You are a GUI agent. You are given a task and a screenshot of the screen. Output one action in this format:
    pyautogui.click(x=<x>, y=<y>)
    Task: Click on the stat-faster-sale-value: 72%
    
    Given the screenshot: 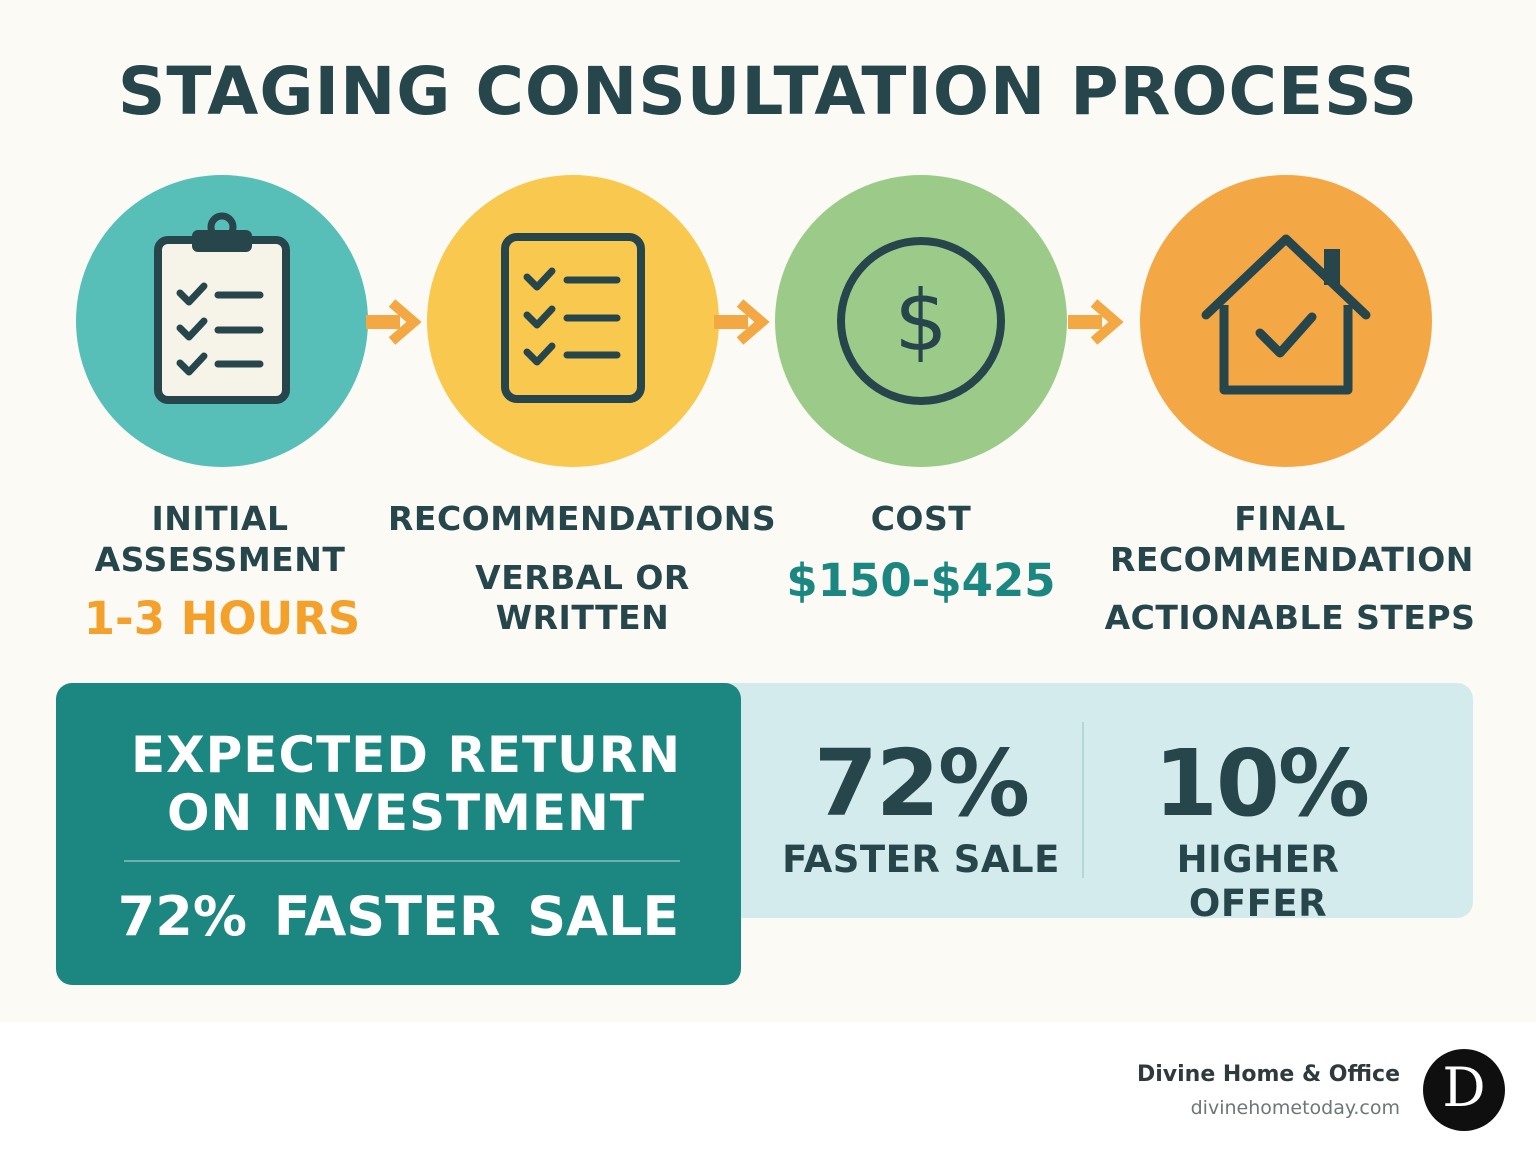 What is the action you would take?
    pyautogui.click(x=921, y=783)
    